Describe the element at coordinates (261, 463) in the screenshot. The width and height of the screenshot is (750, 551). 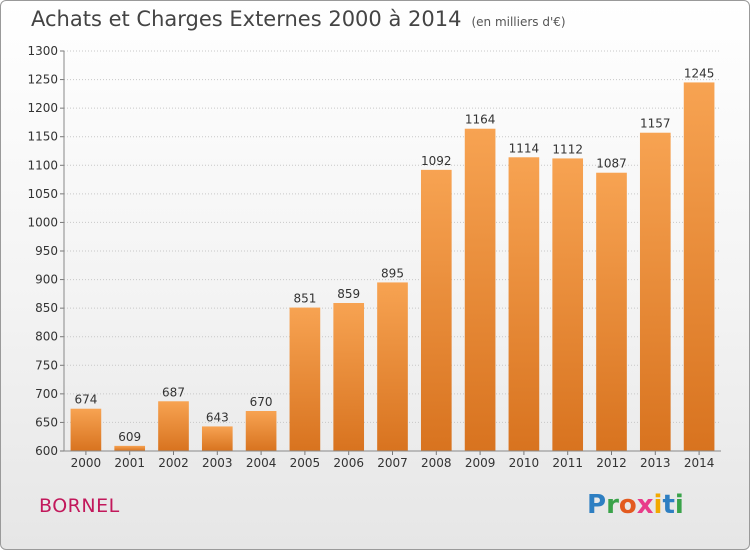
I see `x-tick-label: 2004` at that location.